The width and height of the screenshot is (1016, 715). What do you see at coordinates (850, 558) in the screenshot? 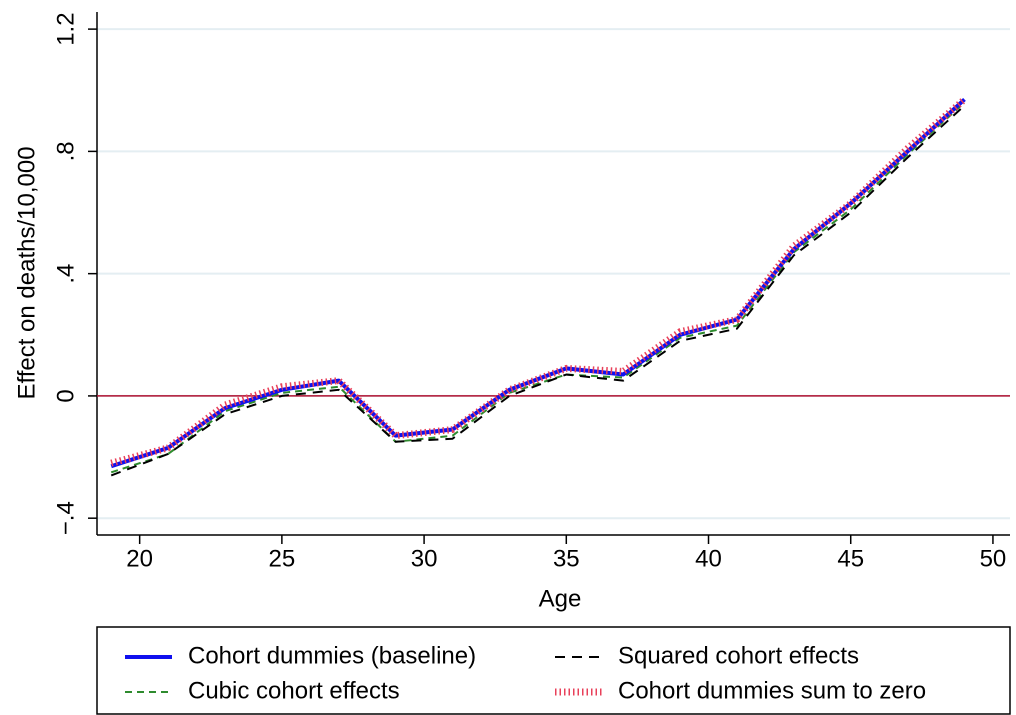
I see `x-tick-label: 45` at bounding box center [850, 558].